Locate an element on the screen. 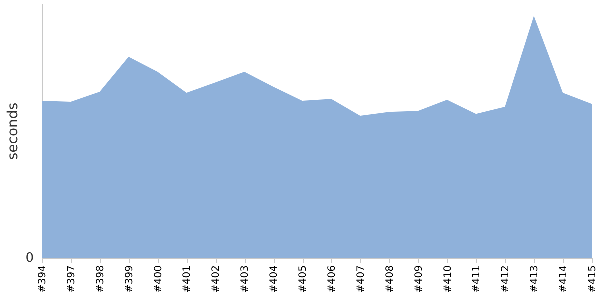 The height and width of the screenshot is (300, 600). x-tick-label: #410 is located at coordinates (448, 279).